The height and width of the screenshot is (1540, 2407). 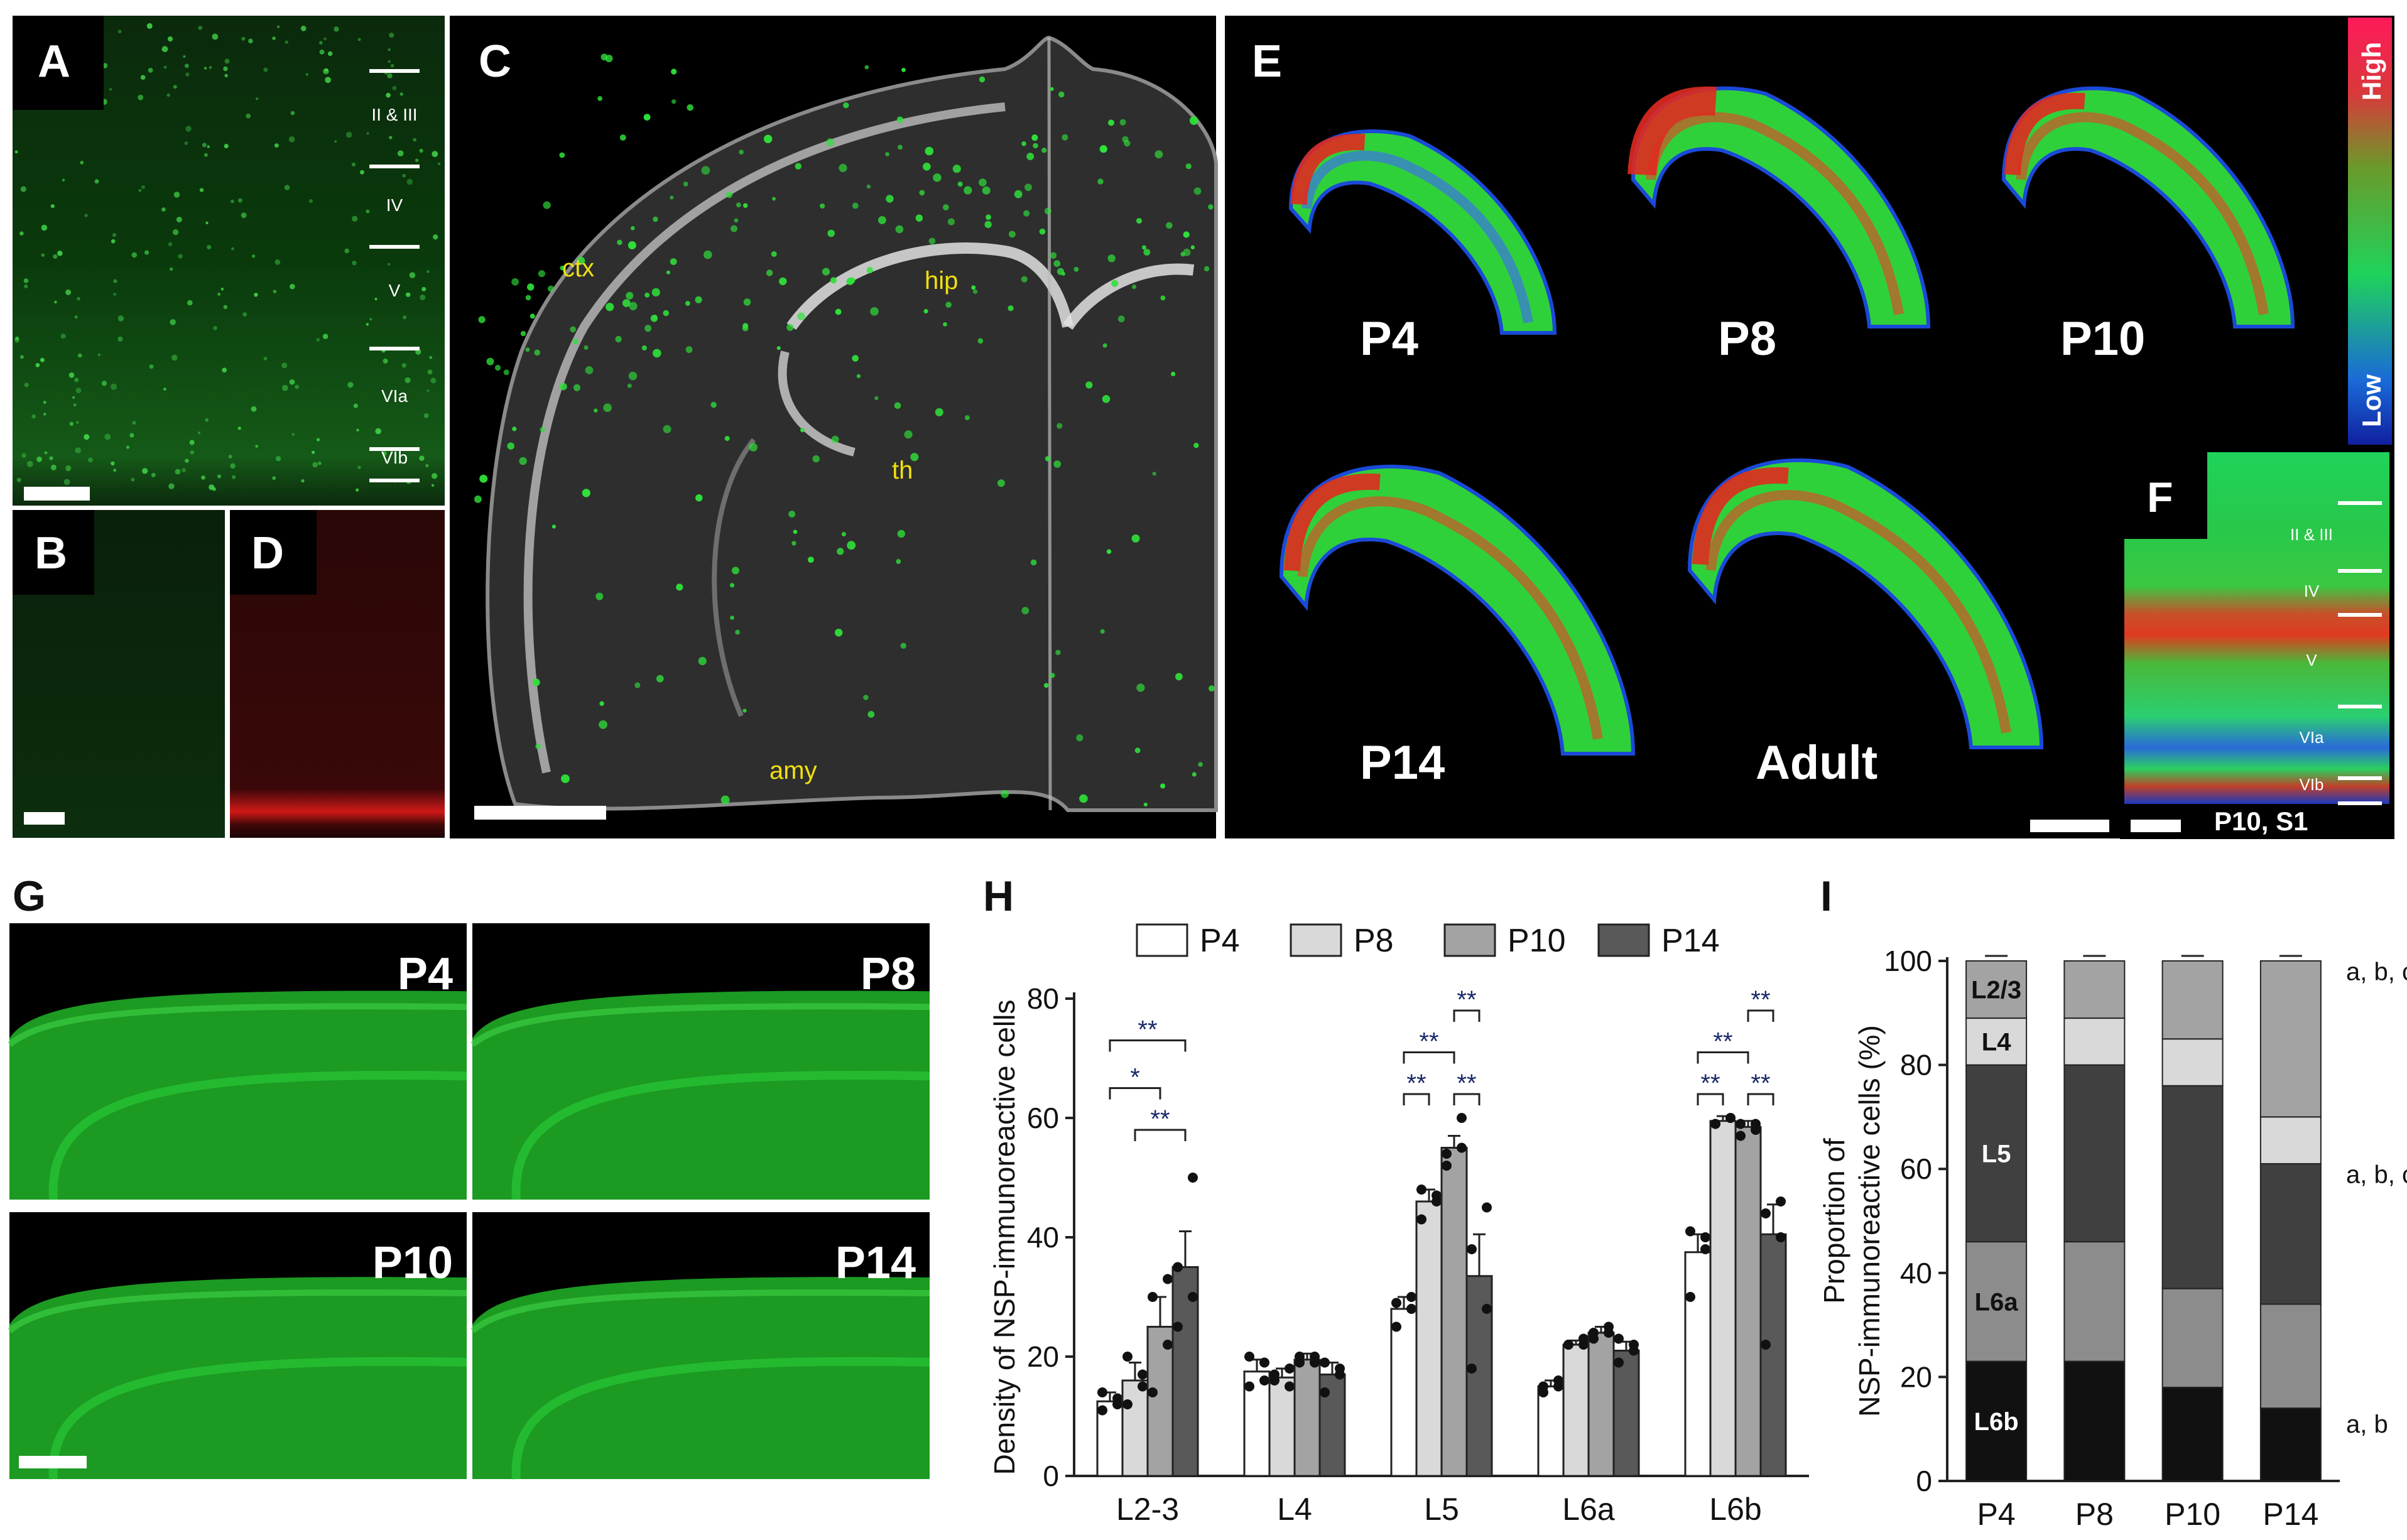 I want to click on y-tick-label: 40, so click(x=1043, y=1237).